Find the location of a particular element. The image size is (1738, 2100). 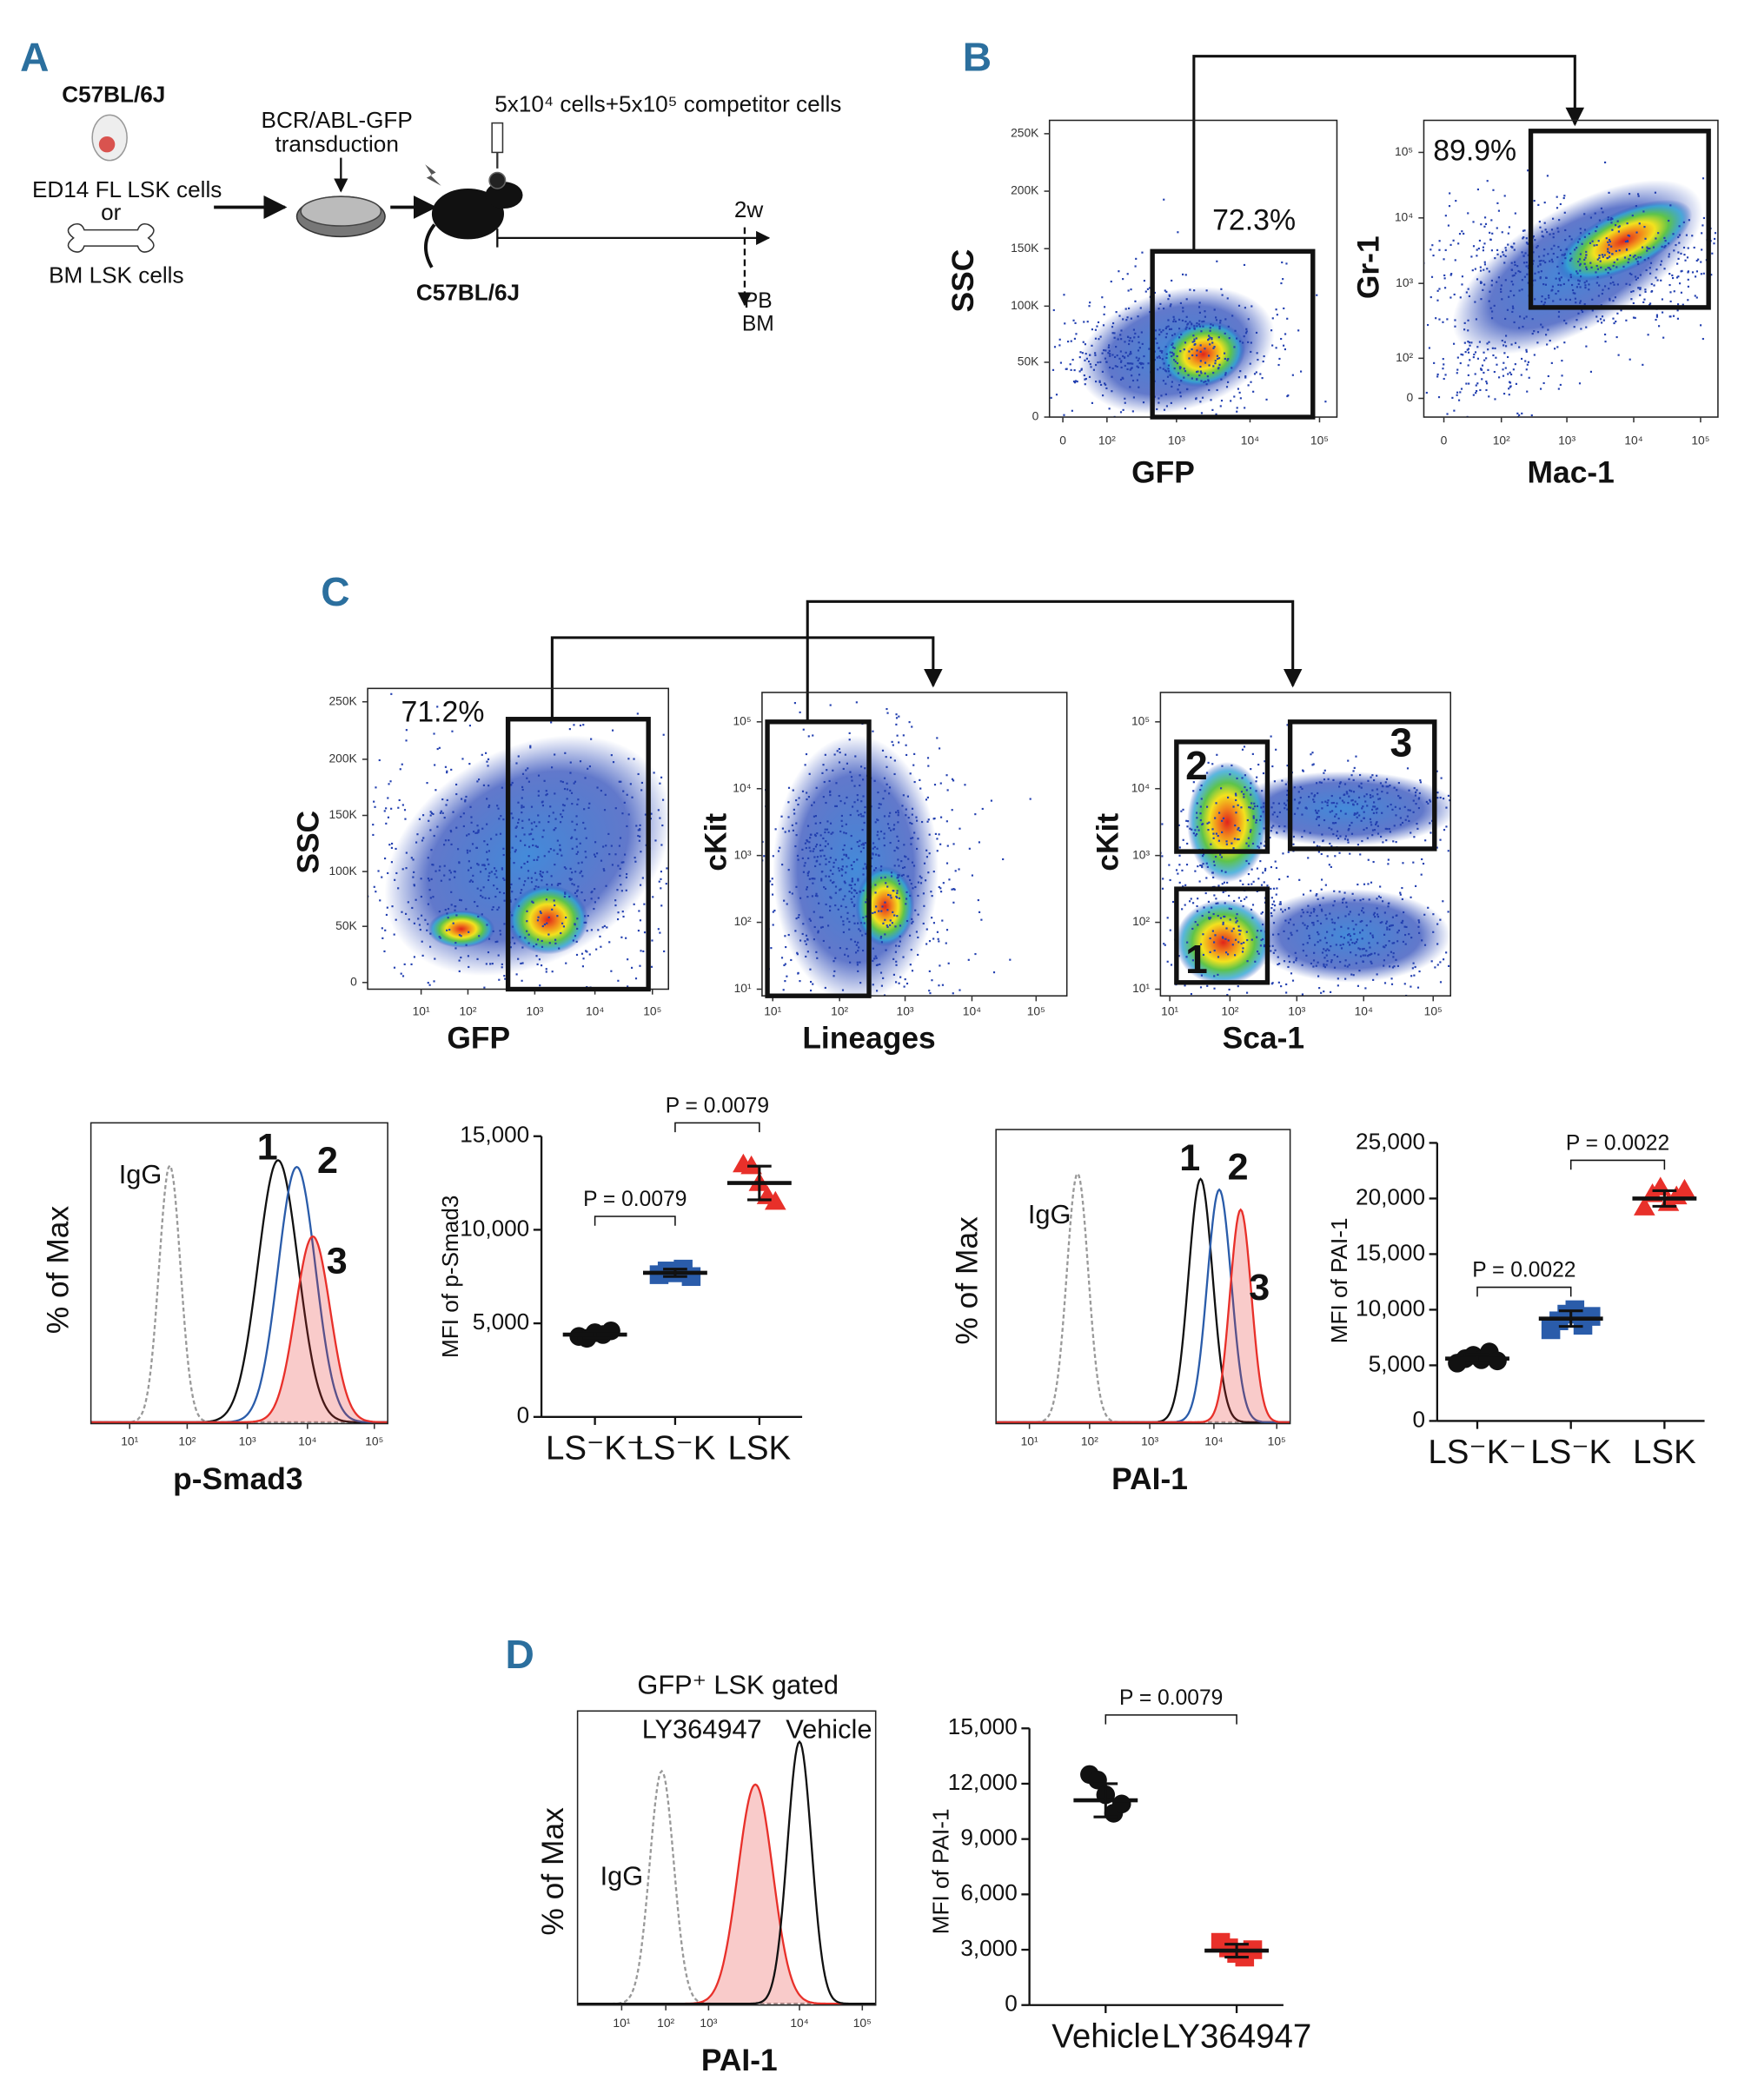

y-tick-label: 6,000 is located at coordinates (988, 1892).